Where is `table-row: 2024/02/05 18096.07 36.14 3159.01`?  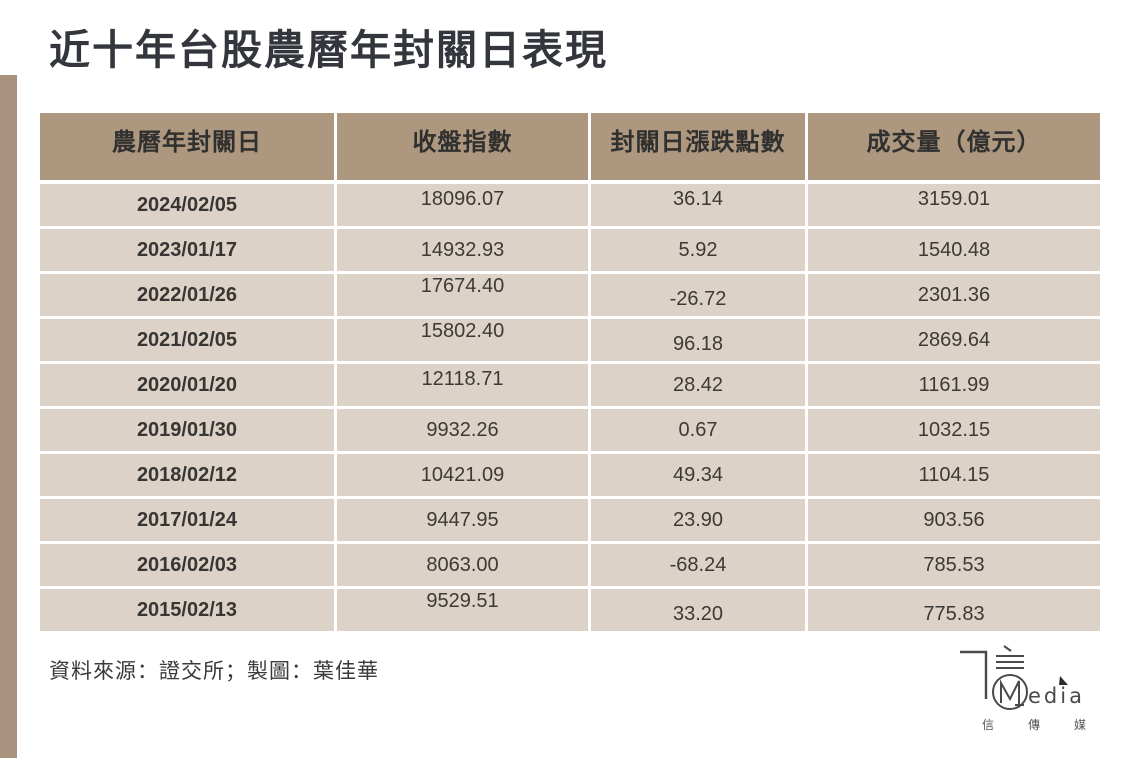 table-row: 2024/02/05 18096.07 36.14 3159.01 is located at coordinates (570, 205).